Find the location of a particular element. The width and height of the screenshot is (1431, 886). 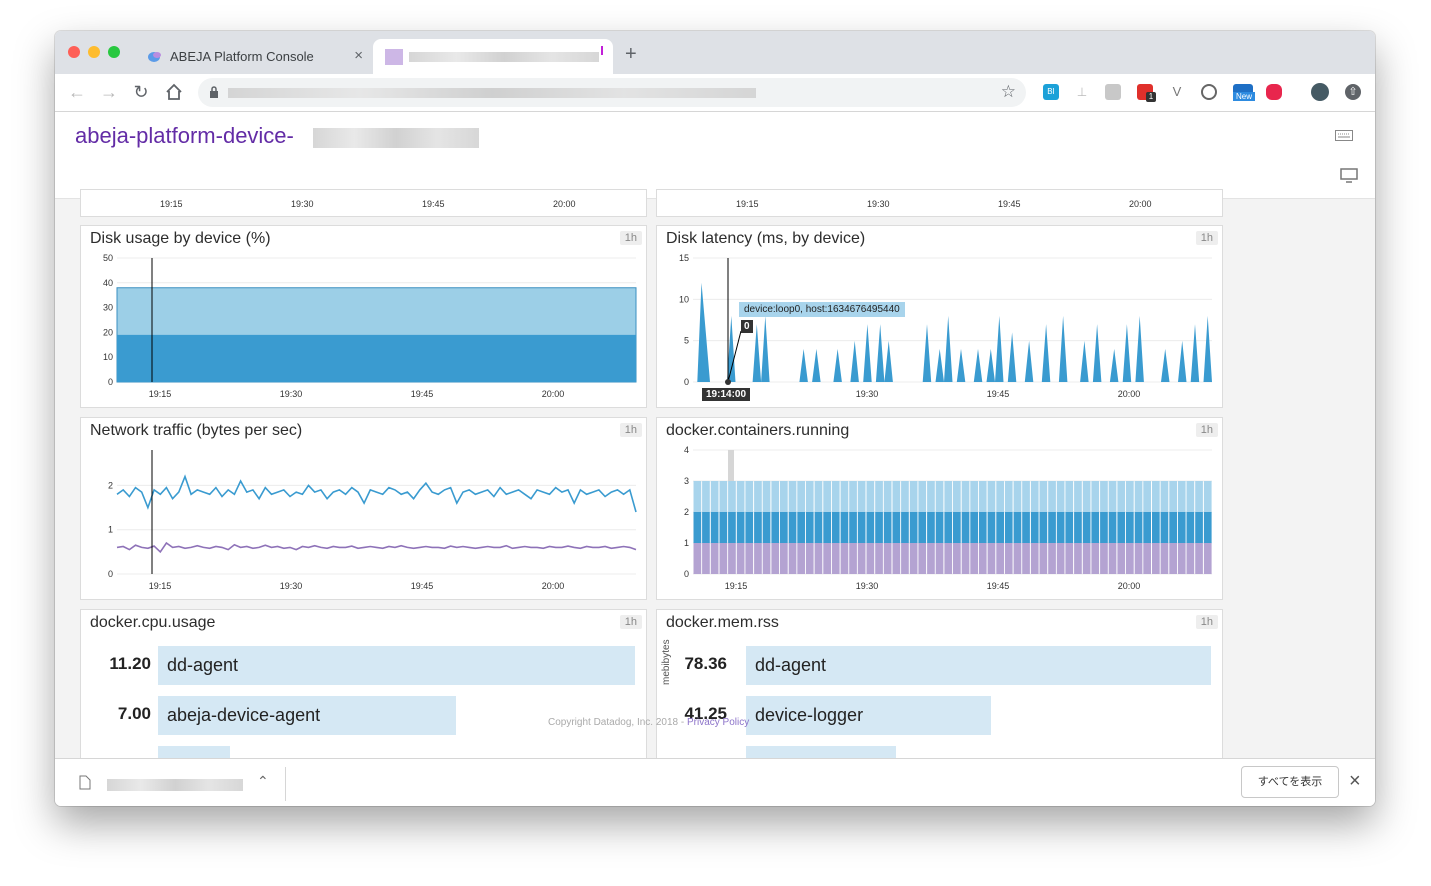

extension-pig-icon is located at coordinates (1274, 92).